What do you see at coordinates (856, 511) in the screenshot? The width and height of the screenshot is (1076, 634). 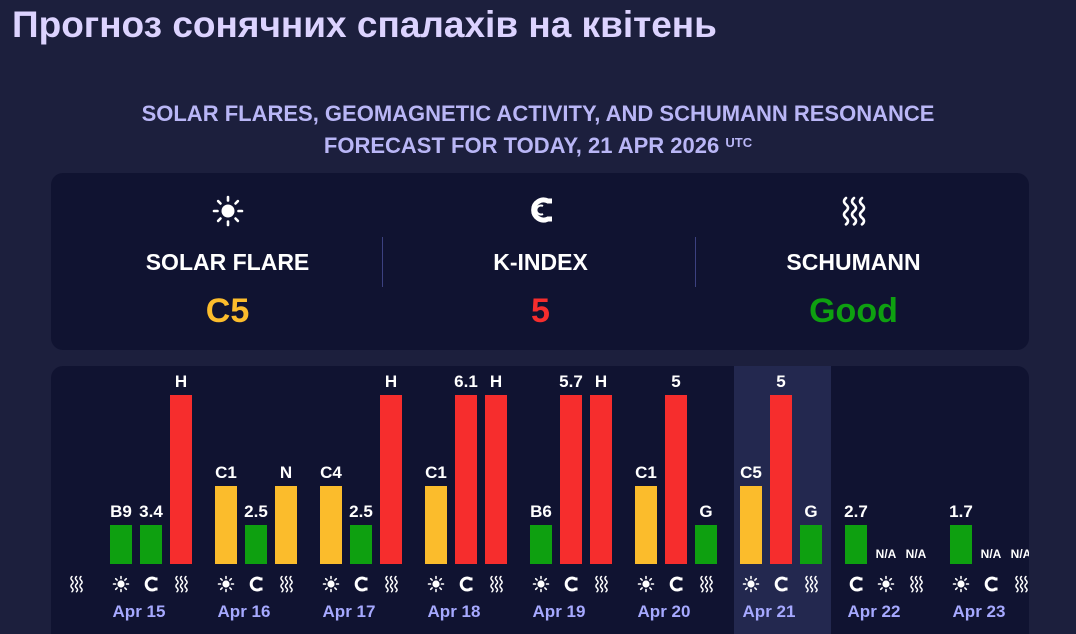 I see `flare-bar-label: 2.7` at bounding box center [856, 511].